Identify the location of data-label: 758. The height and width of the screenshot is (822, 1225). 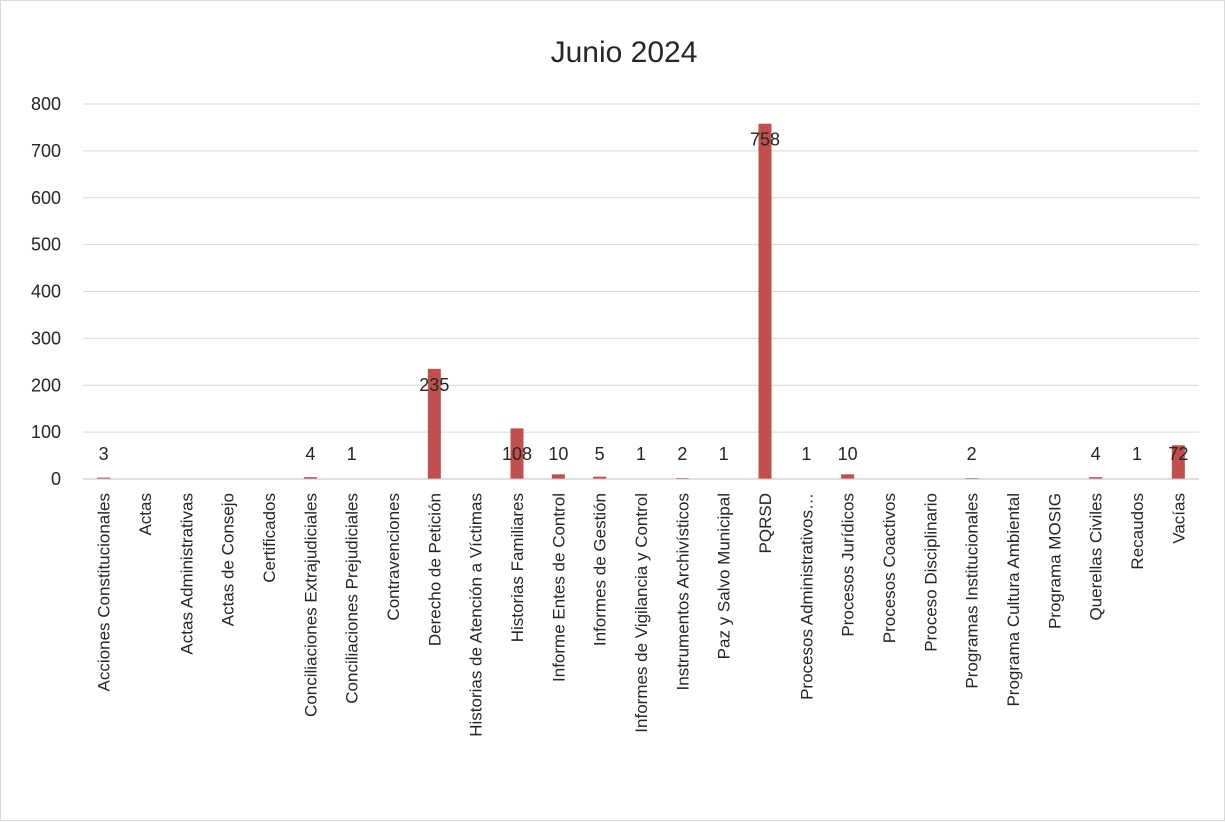
(765, 140).